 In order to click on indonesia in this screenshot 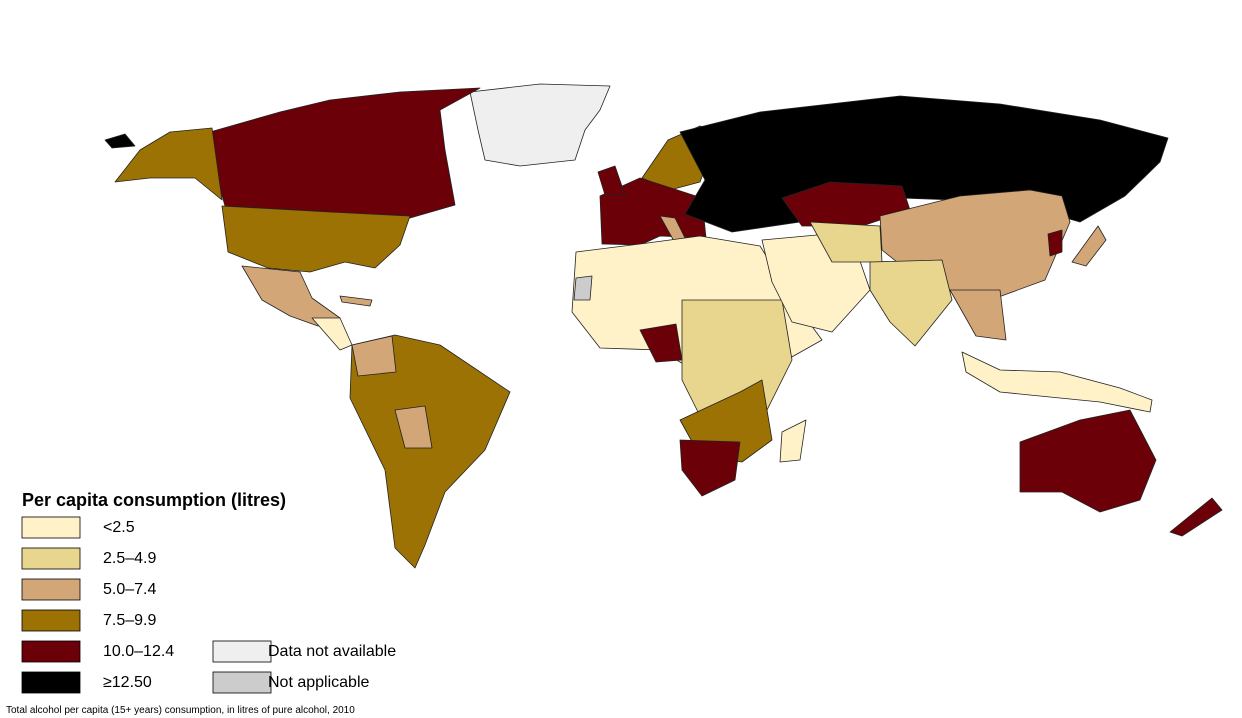, I will do `click(1057, 382)`.